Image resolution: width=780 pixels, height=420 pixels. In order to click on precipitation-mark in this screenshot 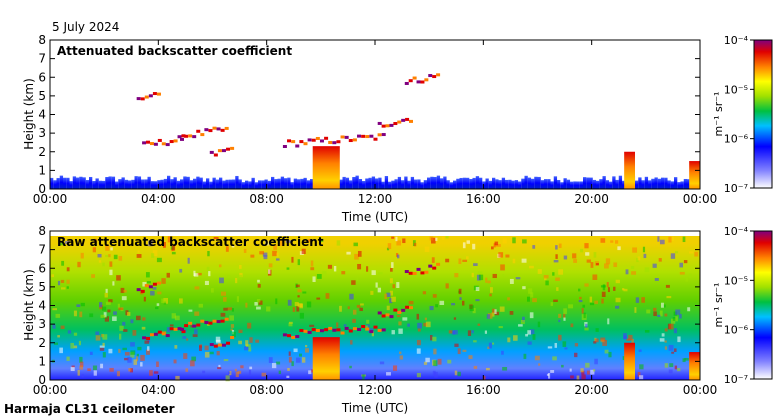, I will do `click(629, 361)`.